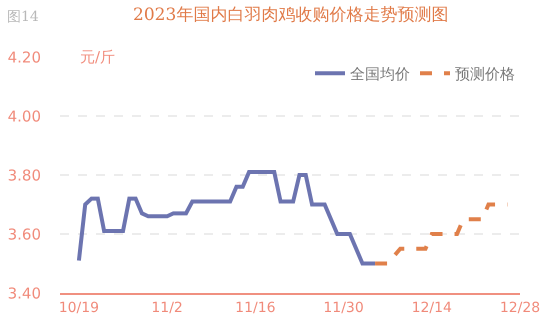  Describe the element at coordinates (343, 308) in the screenshot. I see `x-tick-label: 11/30` at that location.